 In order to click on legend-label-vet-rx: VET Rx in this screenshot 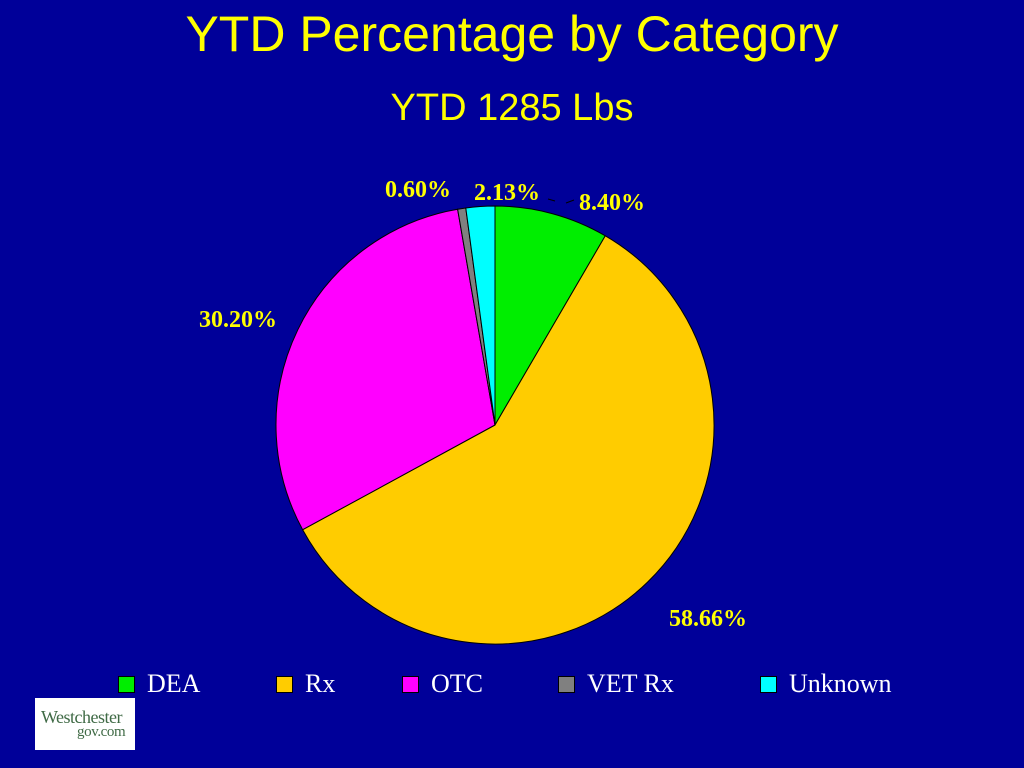, I will do `click(630, 683)`.